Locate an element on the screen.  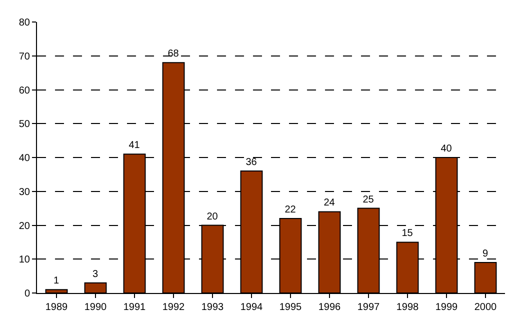
data-label: 20 is located at coordinates (212, 216).